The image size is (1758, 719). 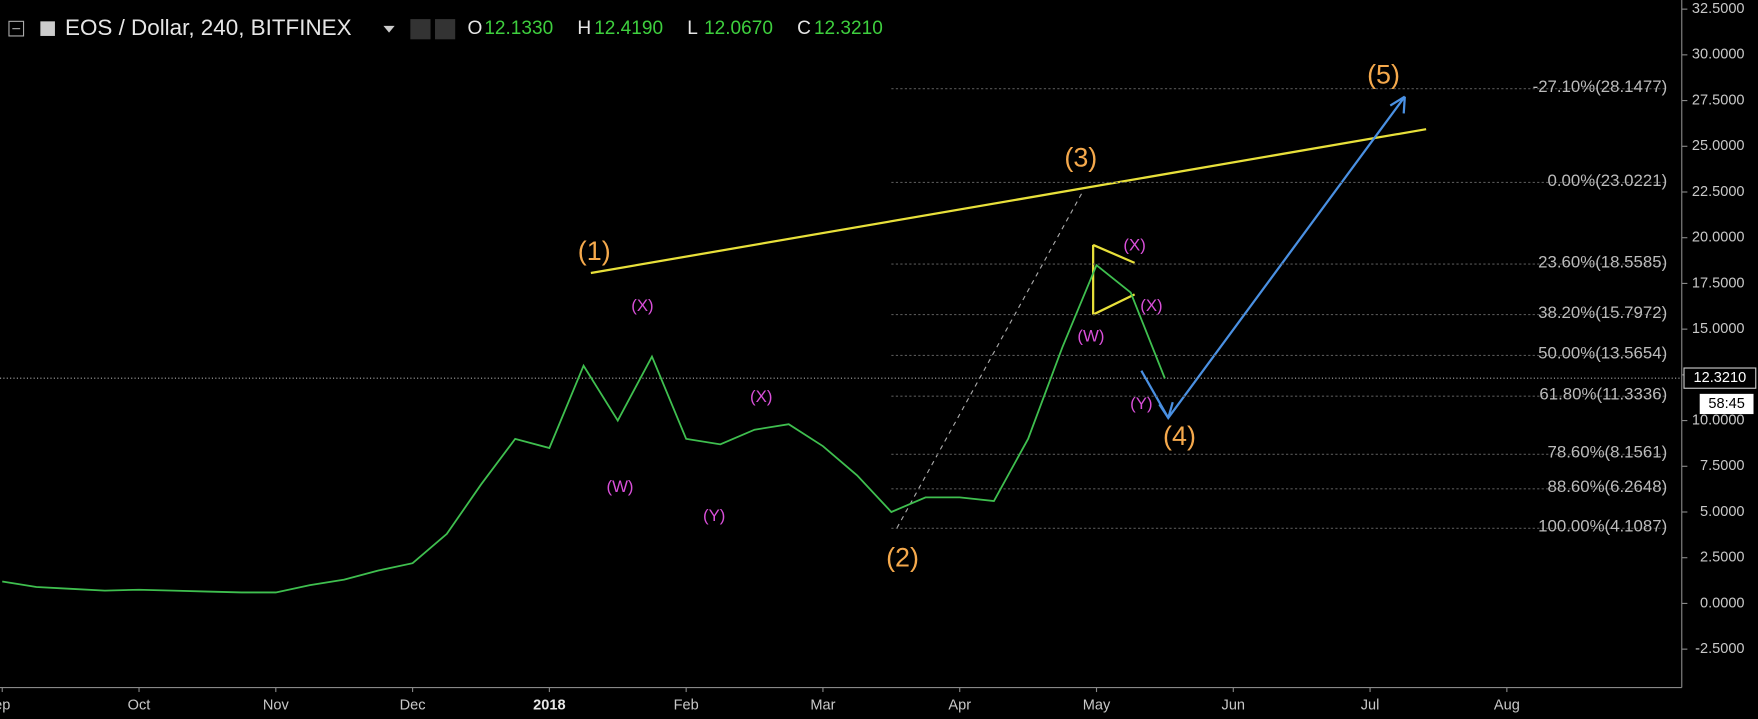 What do you see at coordinates (1722, 466) in the screenshot?
I see `y-tick-label: 7.5000` at bounding box center [1722, 466].